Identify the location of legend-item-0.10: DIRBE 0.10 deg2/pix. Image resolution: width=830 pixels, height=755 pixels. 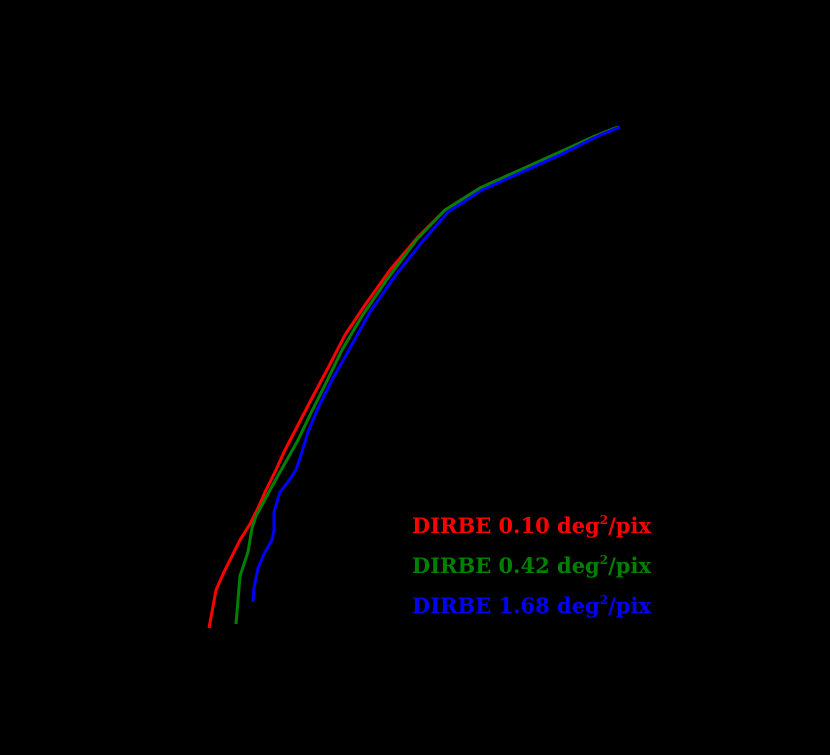
(531, 523).